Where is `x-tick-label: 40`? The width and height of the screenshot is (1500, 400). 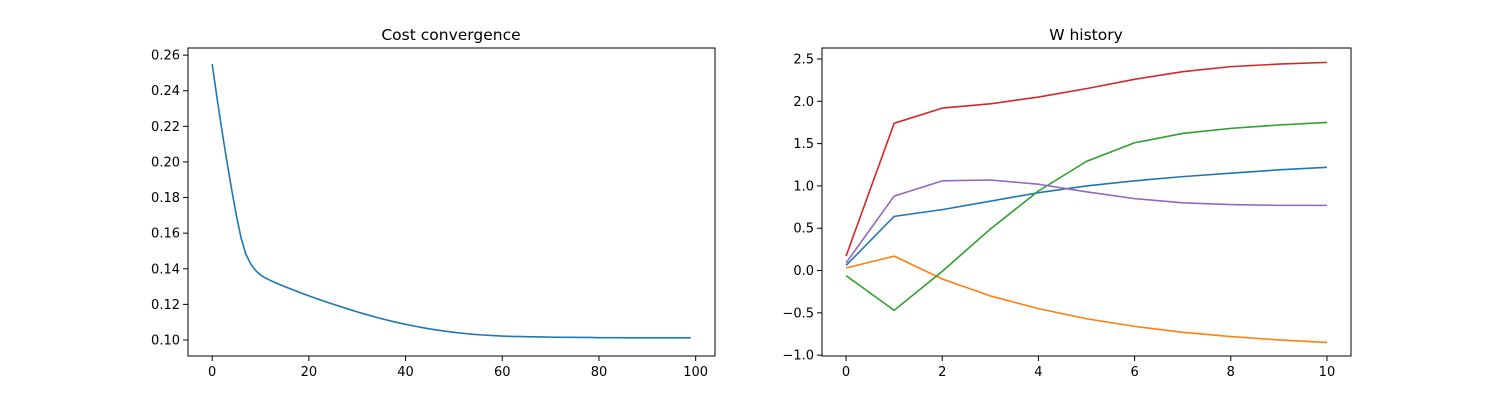
x-tick-label: 40 is located at coordinates (405, 372).